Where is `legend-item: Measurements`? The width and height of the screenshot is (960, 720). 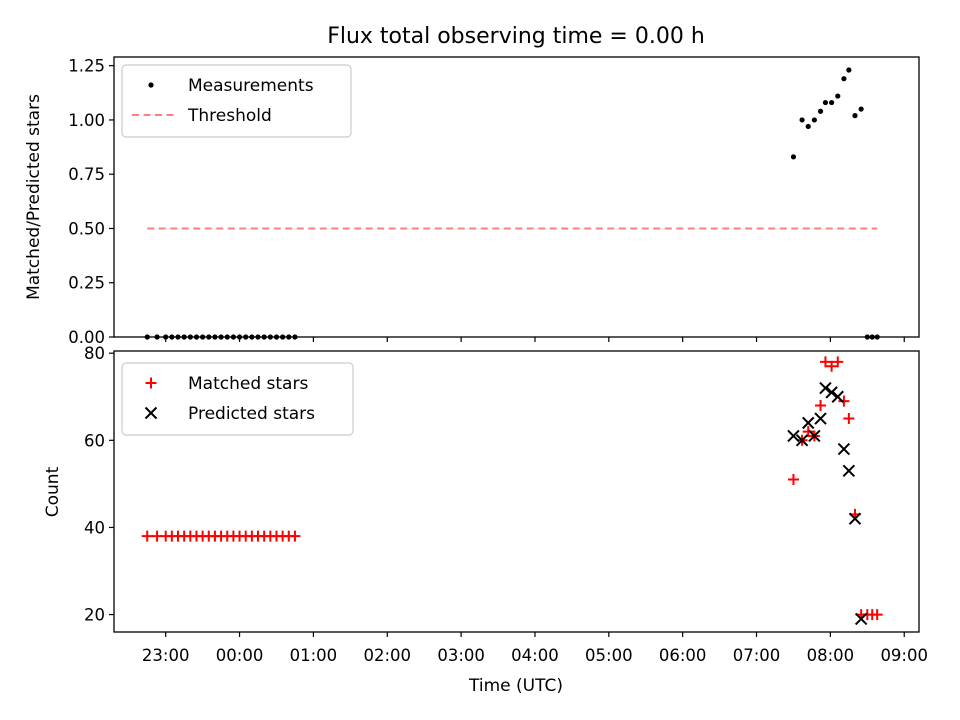 legend-item: Measurements is located at coordinates (231, 86).